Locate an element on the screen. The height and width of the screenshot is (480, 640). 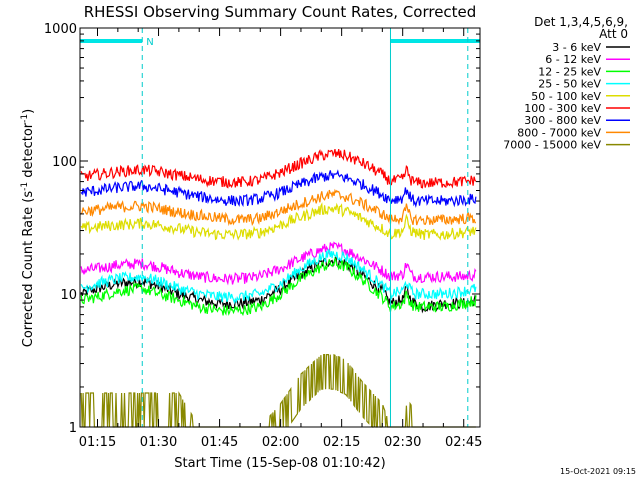
legend-entry-label: 7000 - 15000 keV is located at coordinates (552, 145).